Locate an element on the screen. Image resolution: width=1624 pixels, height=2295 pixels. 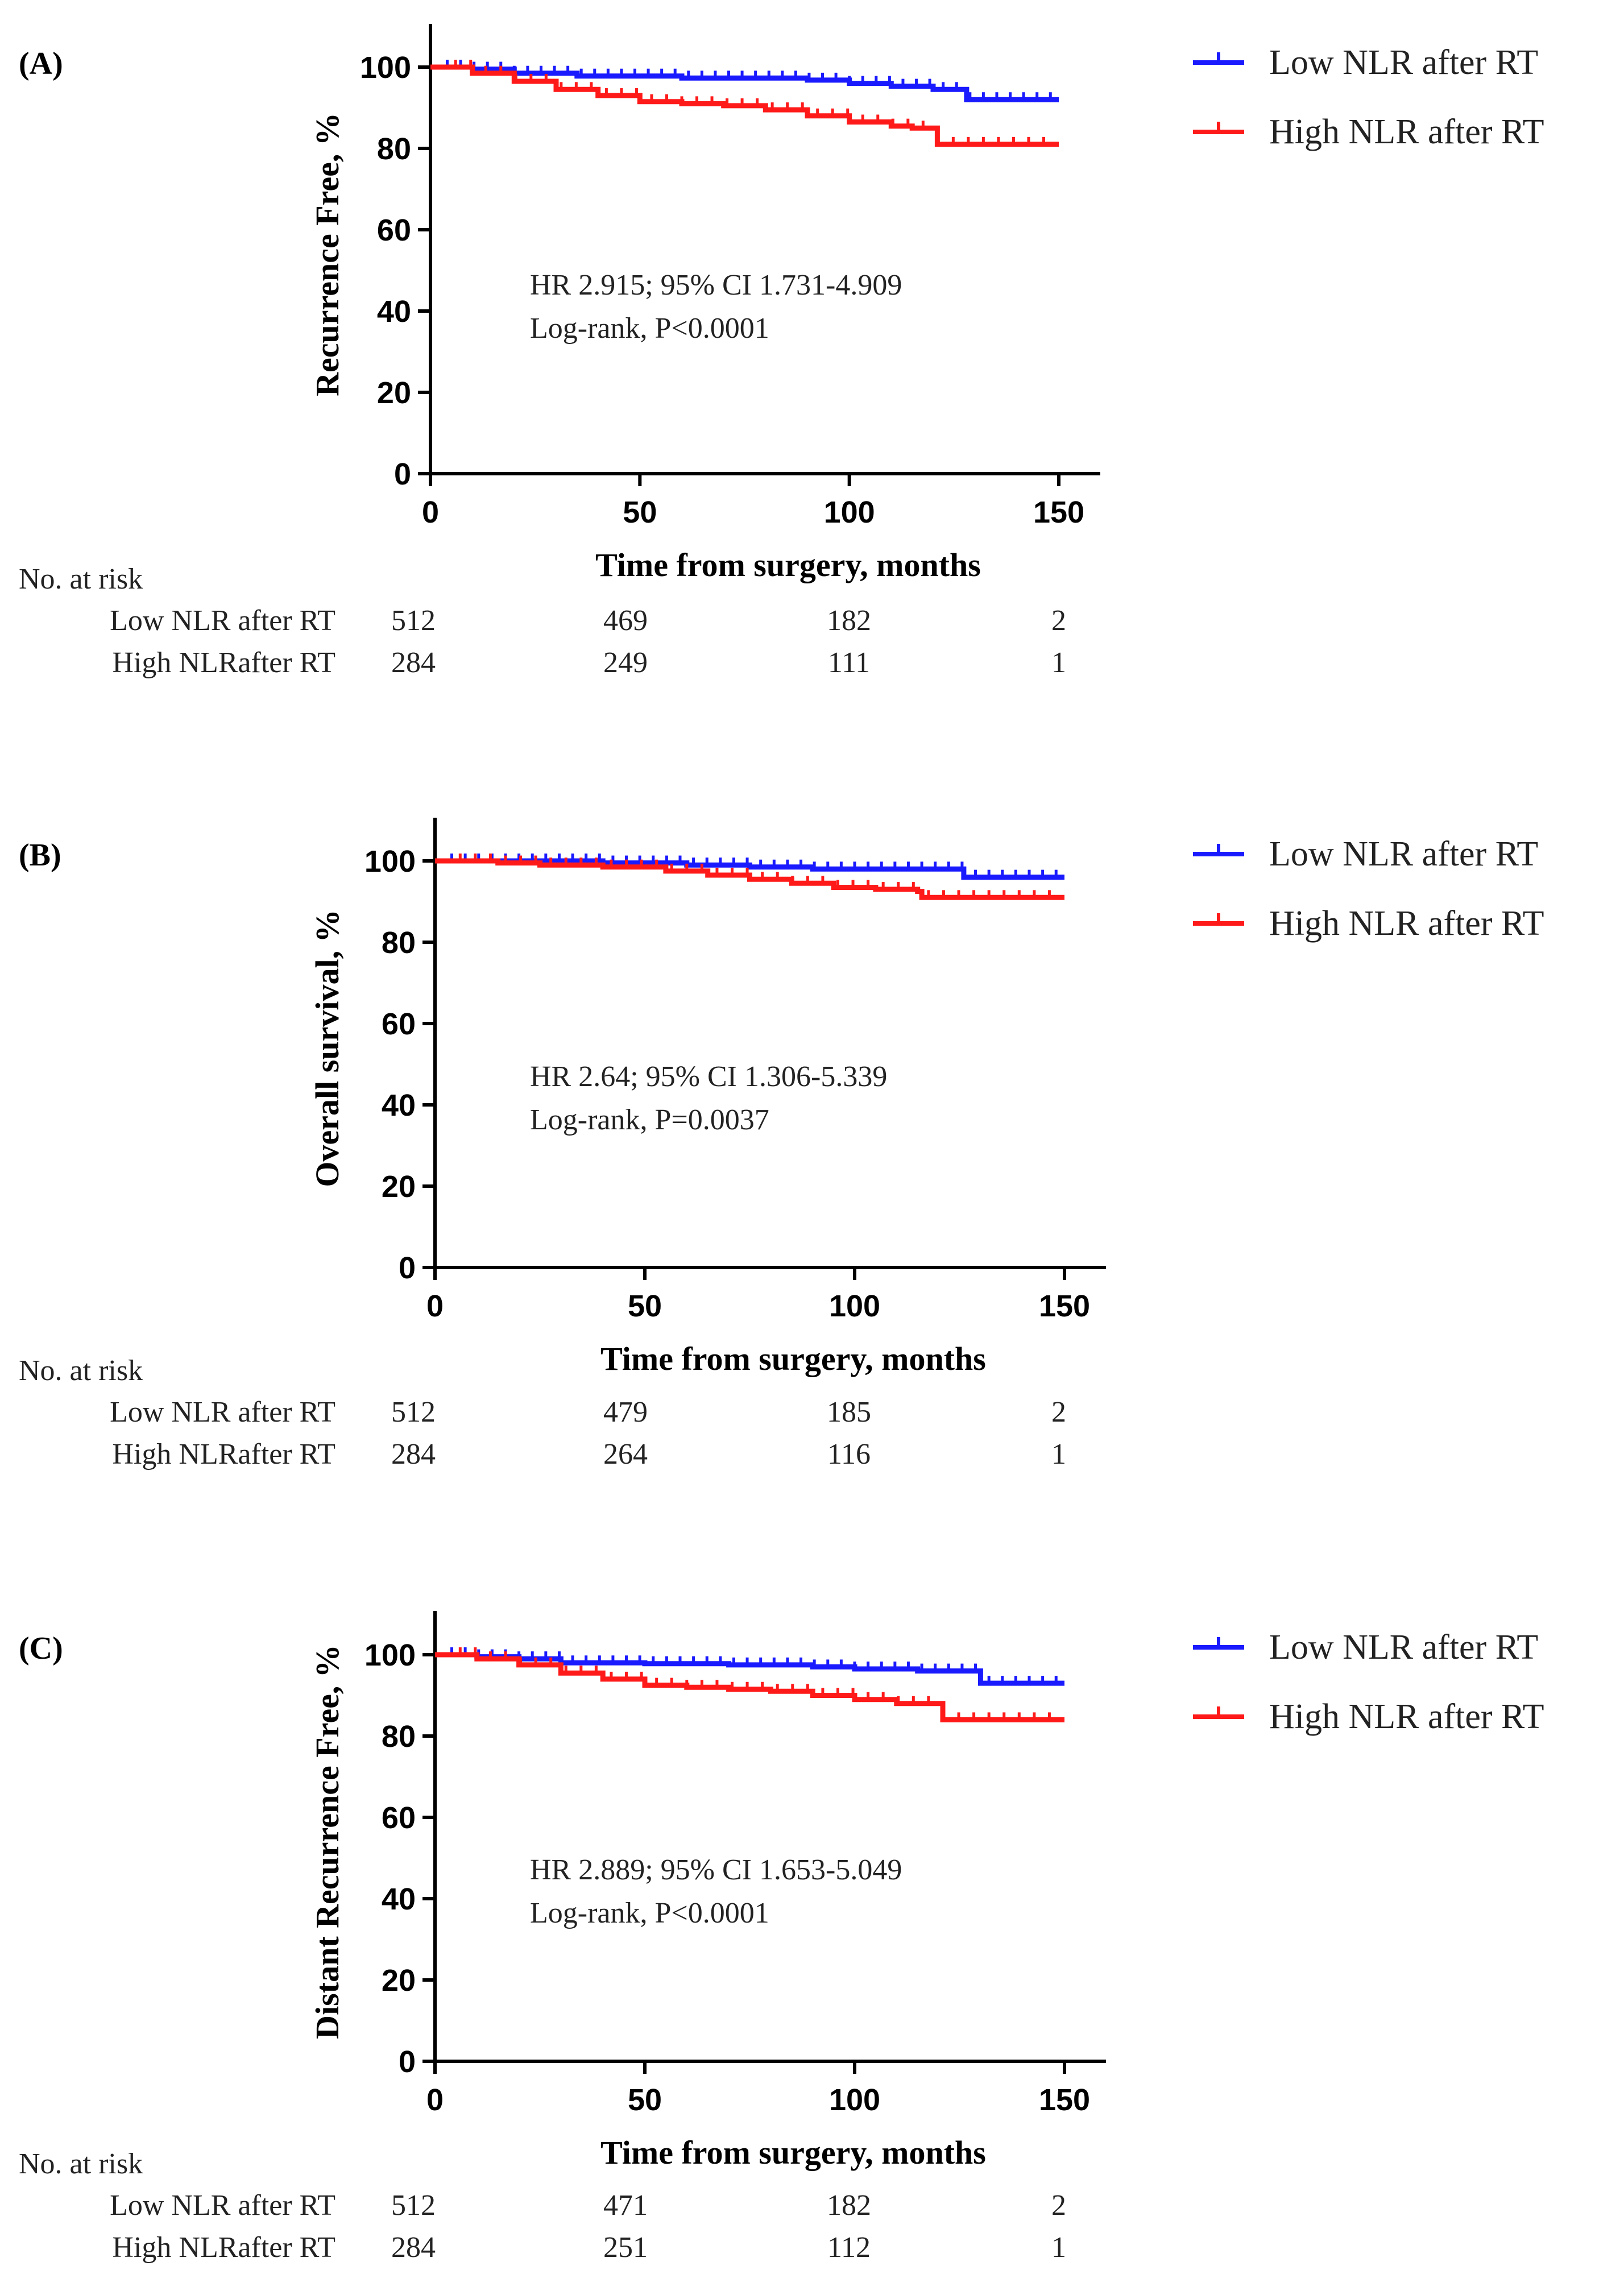
hr-annotation-line: HR 2.64; 95% CI 1.306-5.339 is located at coordinates (708, 1076).